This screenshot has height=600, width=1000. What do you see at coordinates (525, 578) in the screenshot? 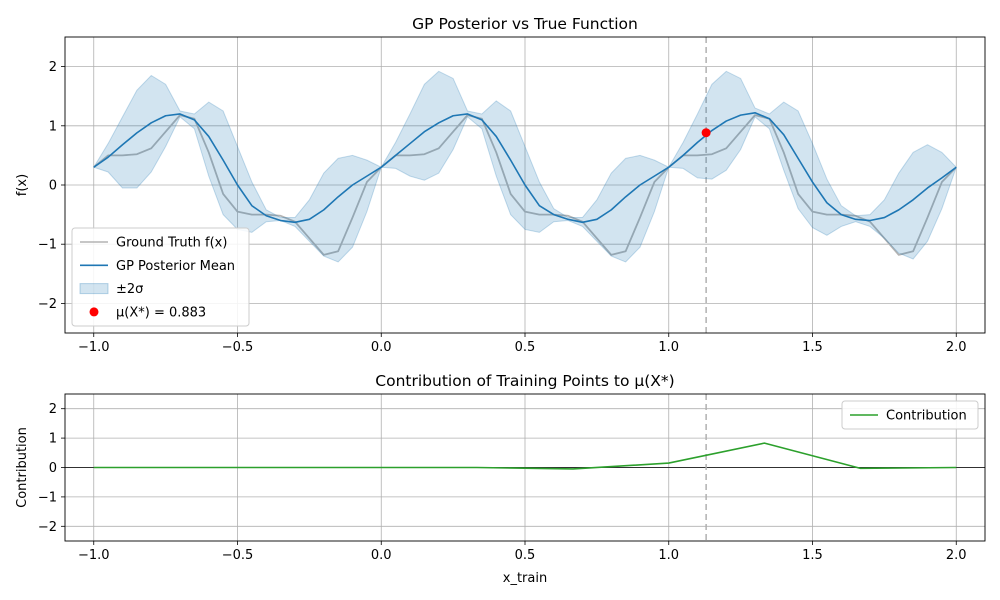
I see `x-axis-label: x_train` at bounding box center [525, 578].